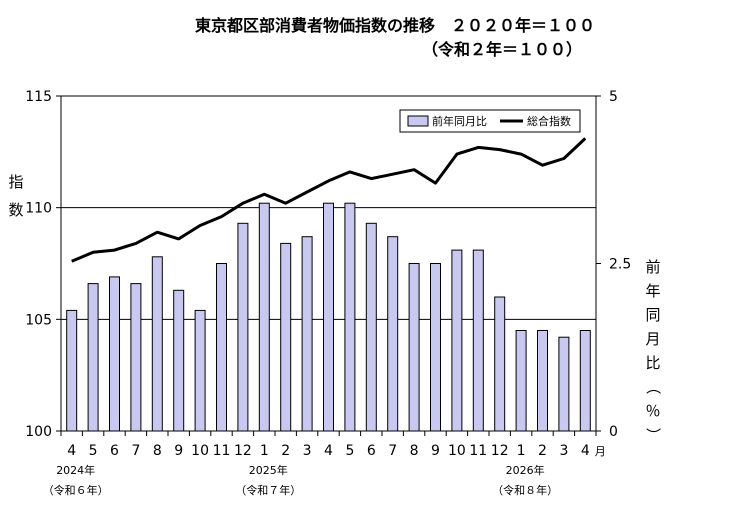 This screenshot has width=740, height=524. Describe the element at coordinates (418, 121) in the screenshot. I see `legend-bar-swatch` at that location.